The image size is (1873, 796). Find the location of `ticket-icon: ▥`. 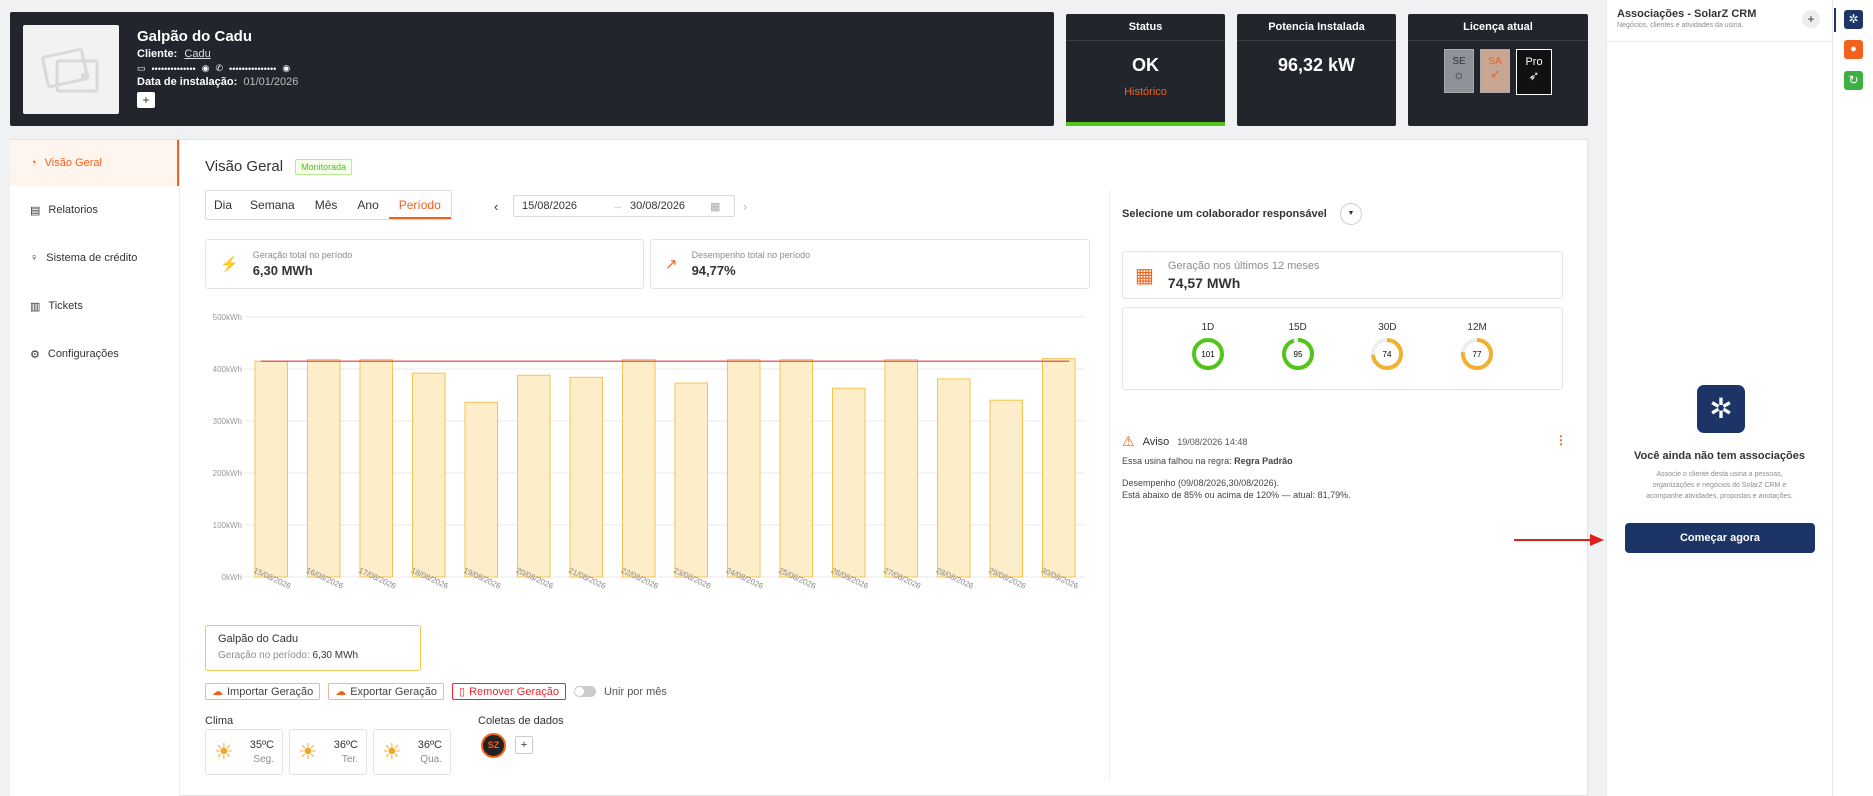

ticket-icon: ▥ is located at coordinates (35, 306).